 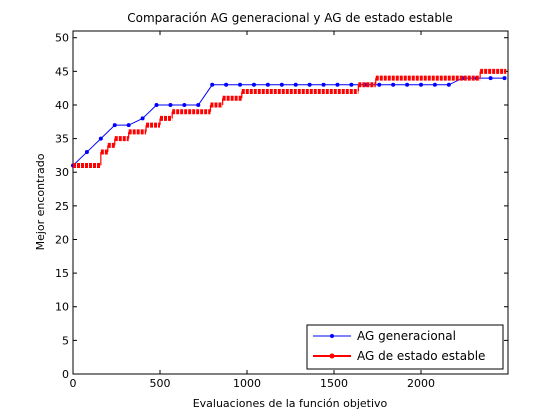 I want to click on y-tick-label: 45, so click(x=62, y=71).